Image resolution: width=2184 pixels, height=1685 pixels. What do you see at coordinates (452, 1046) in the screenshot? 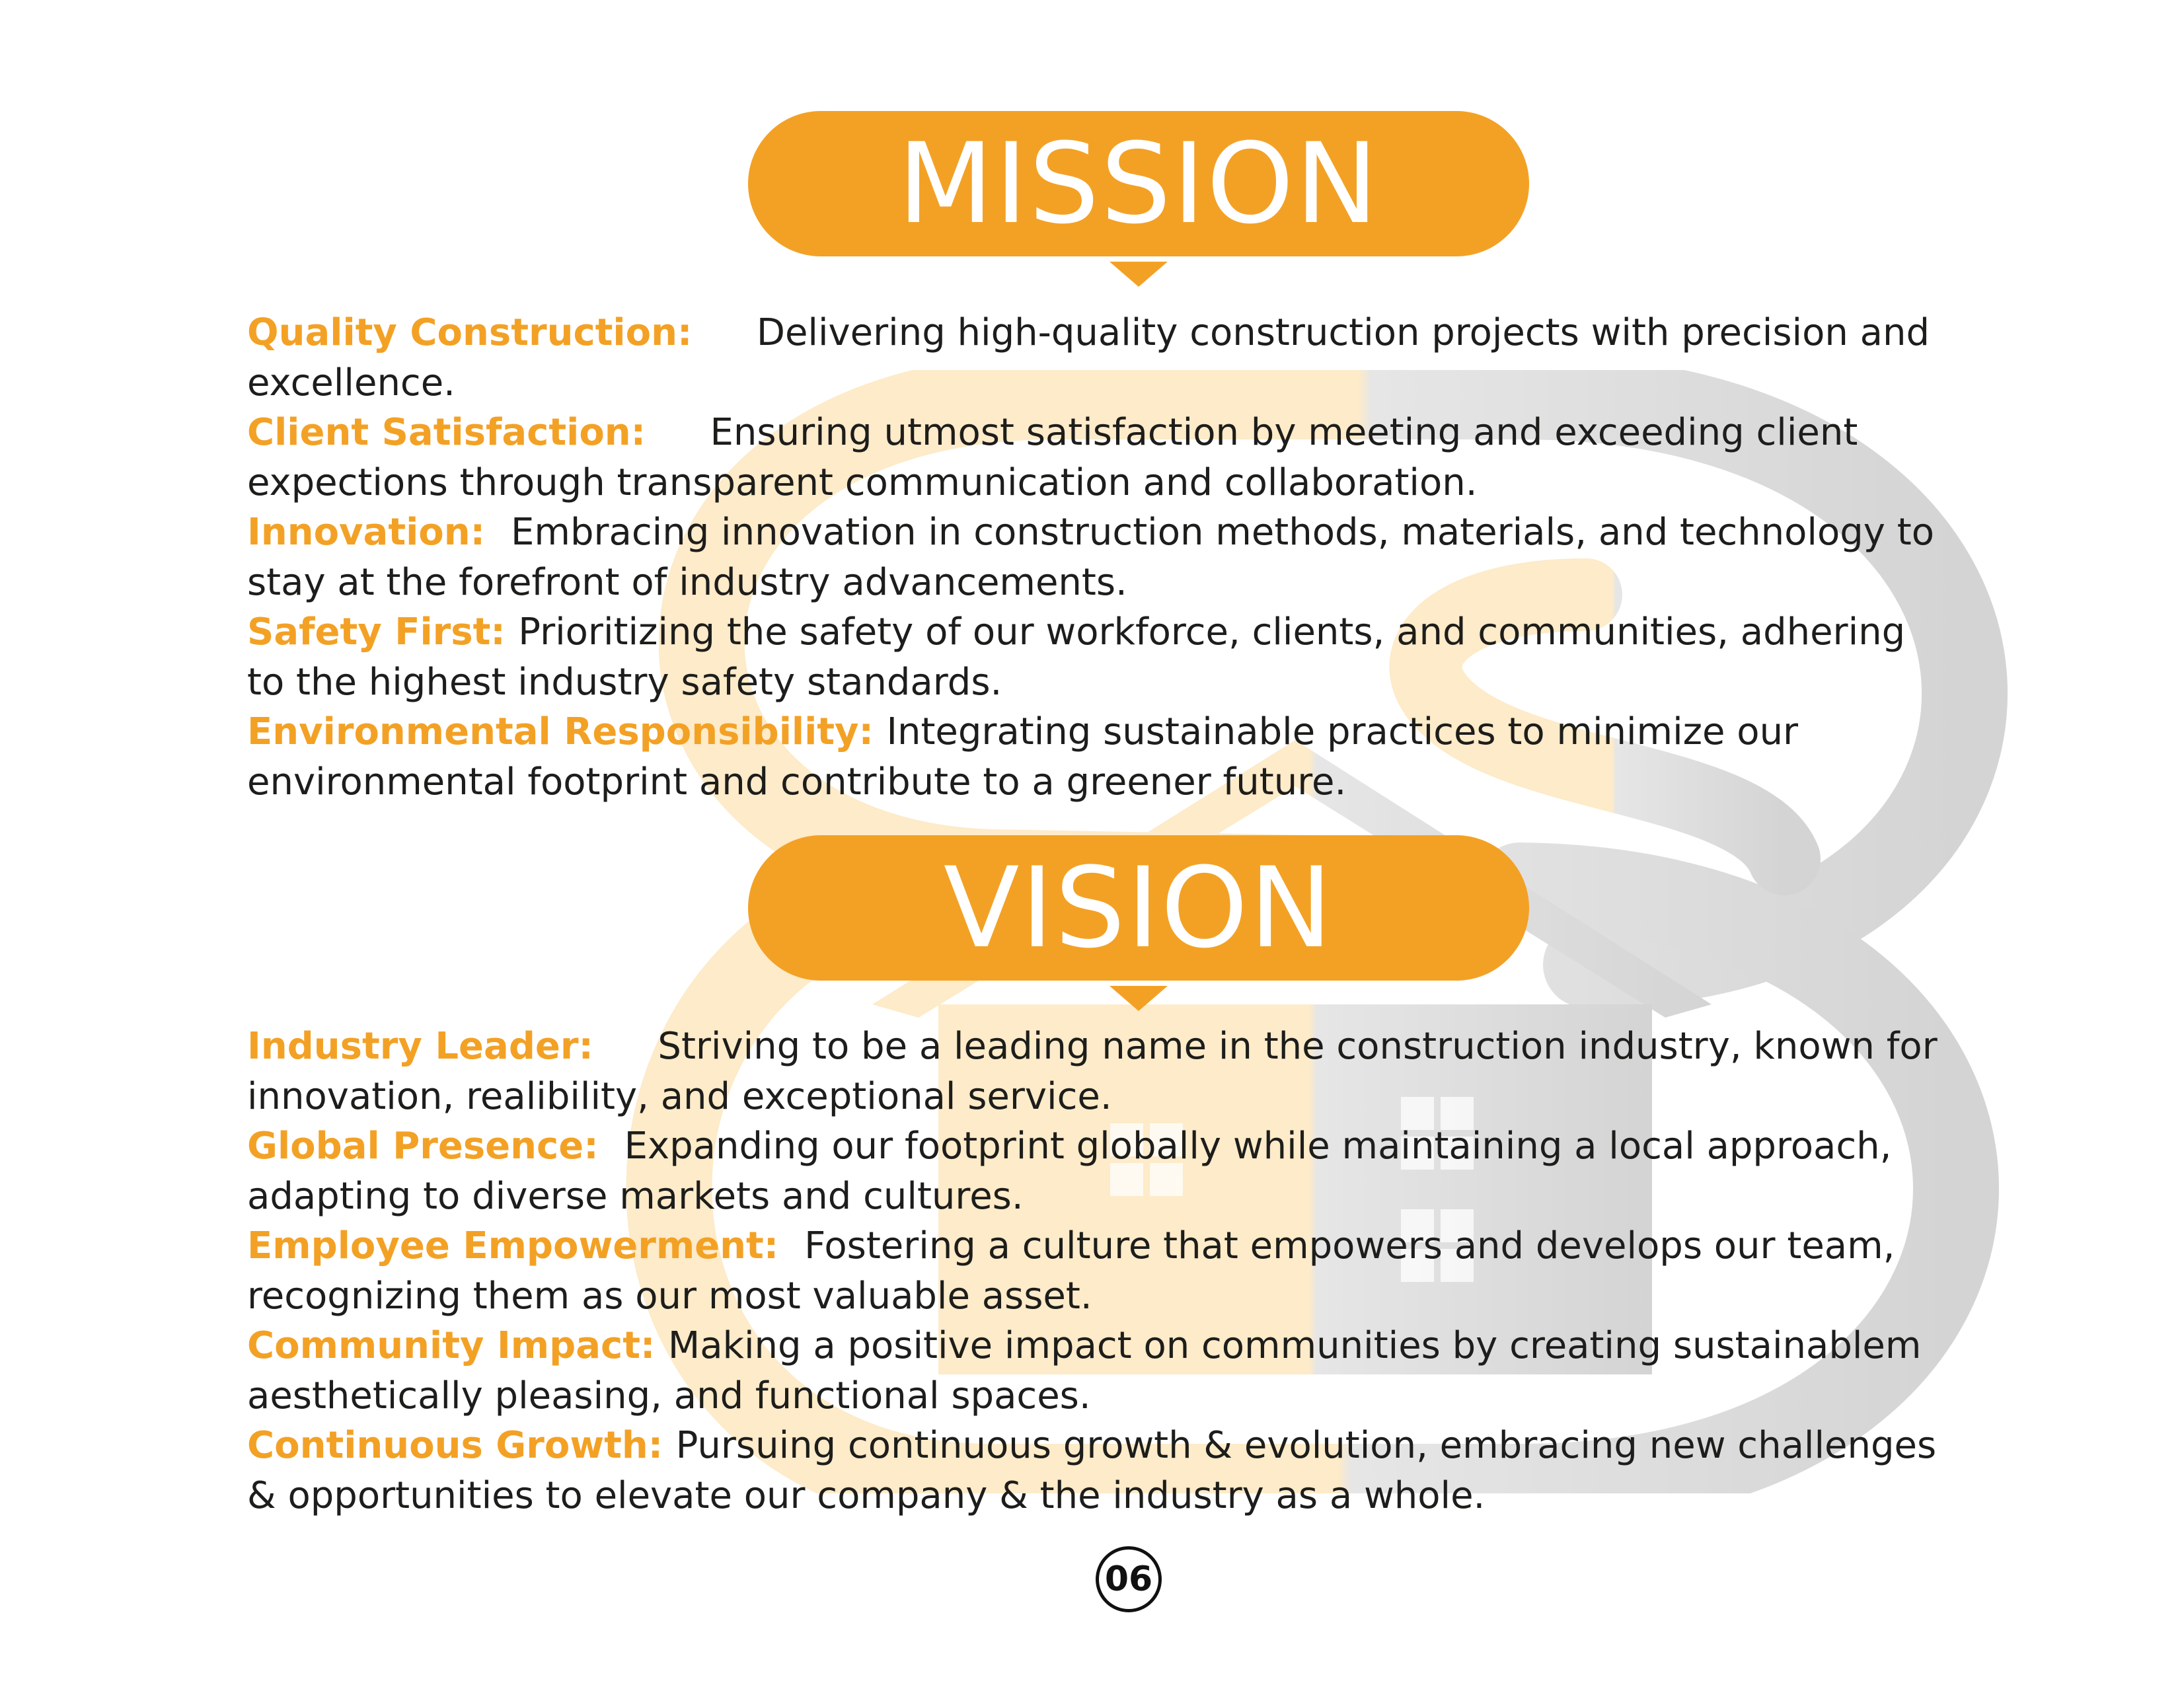
I see `vision-item-label: Industry Leader:` at bounding box center [452, 1046].